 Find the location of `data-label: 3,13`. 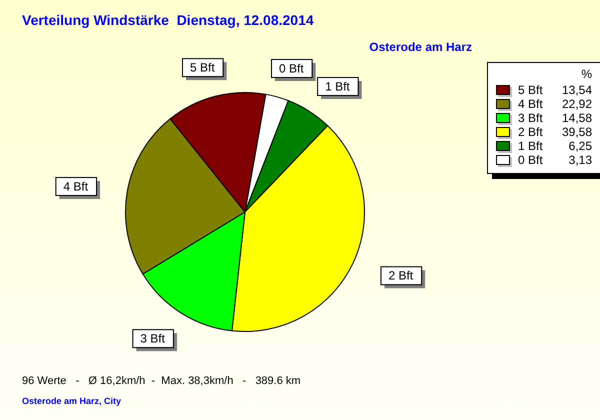

data-label: 3,13 is located at coordinates (580, 160).